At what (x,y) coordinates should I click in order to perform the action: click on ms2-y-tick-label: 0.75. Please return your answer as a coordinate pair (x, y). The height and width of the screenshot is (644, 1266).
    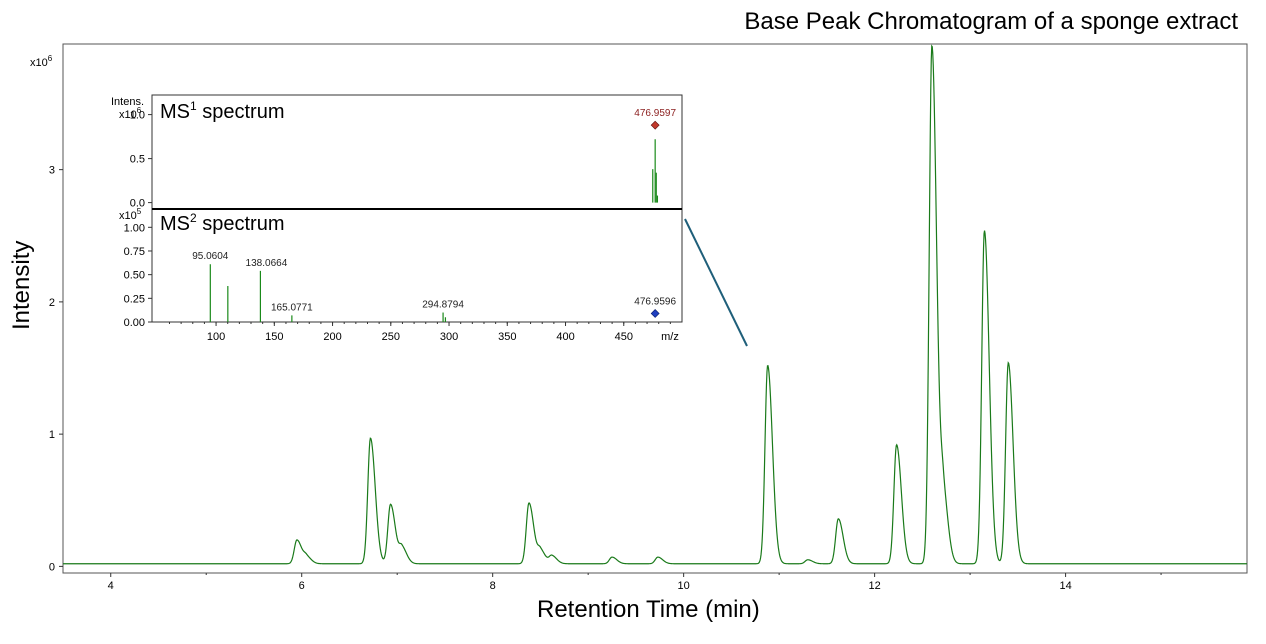
    Looking at the image, I should click on (134, 252).